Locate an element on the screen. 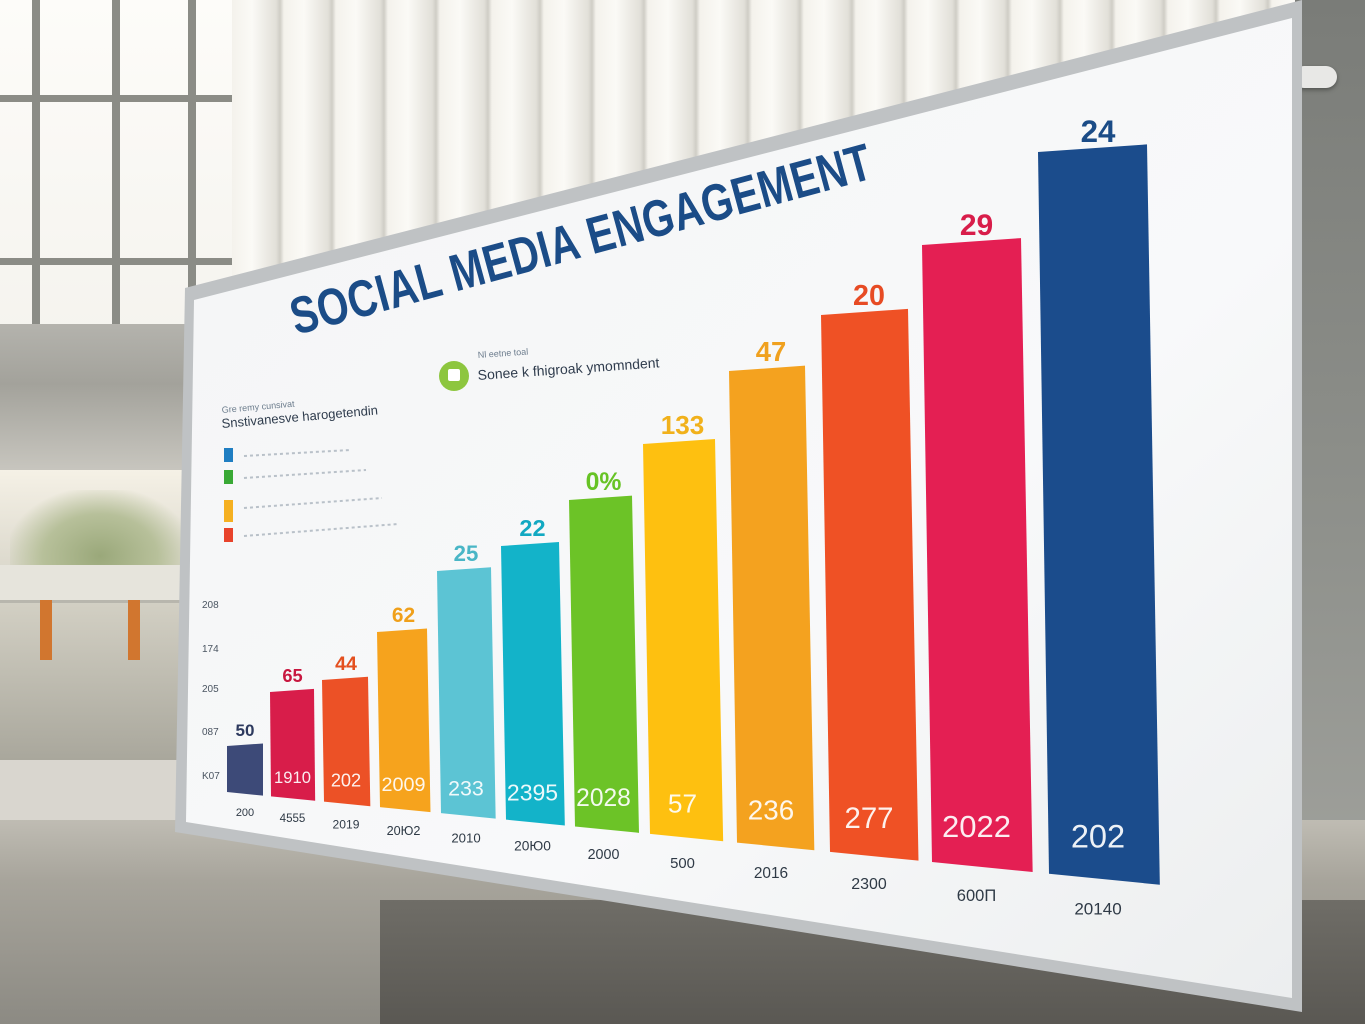 The width and height of the screenshot is (1365, 1024). bar-inner-label: 2022 is located at coordinates (976, 826).